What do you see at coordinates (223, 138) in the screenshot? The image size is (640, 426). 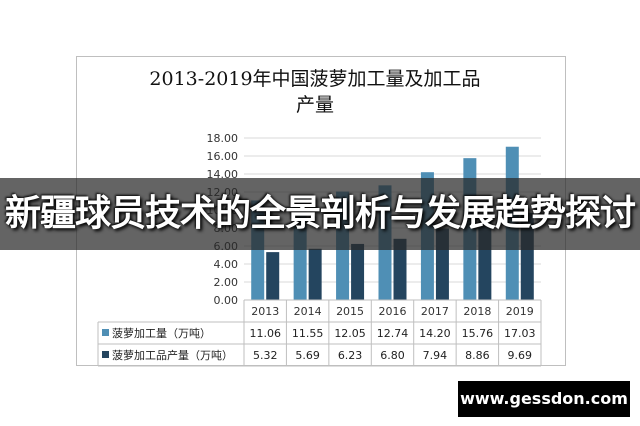 I see `y-tick-label: 18.00` at bounding box center [223, 138].